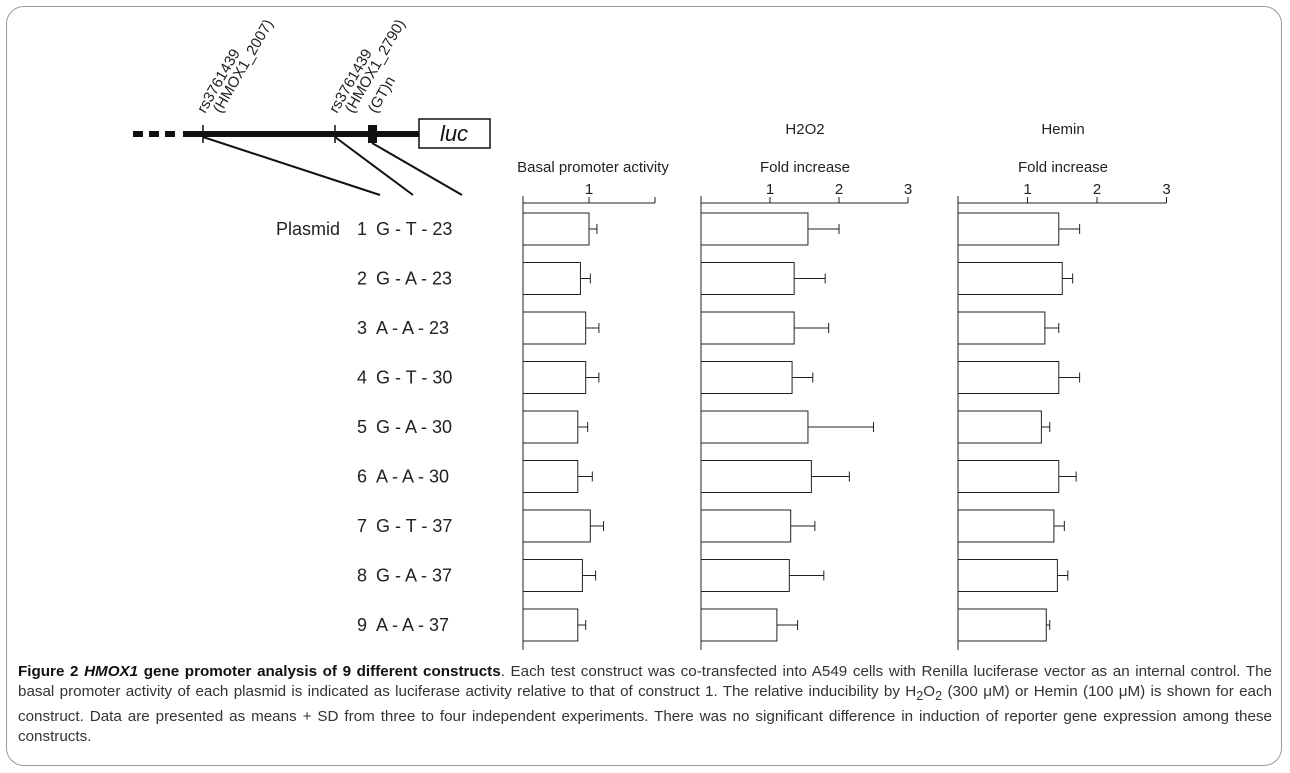  What do you see at coordinates (308, 229) in the screenshot?
I see `plasmid-prefix-label: Plasmid` at bounding box center [308, 229].